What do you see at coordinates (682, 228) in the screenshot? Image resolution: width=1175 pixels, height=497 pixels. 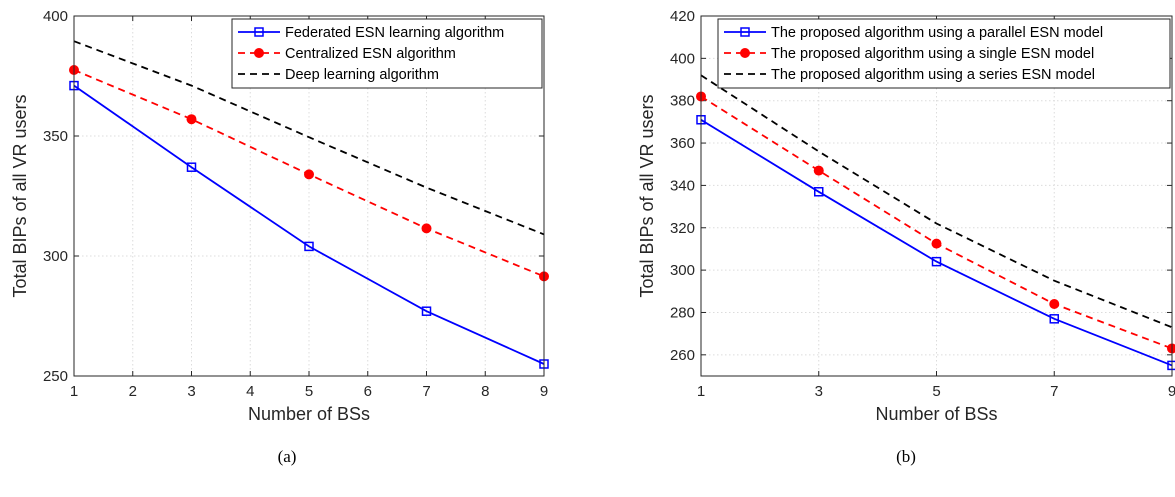 I see `y-tick-label: 320` at bounding box center [682, 228].